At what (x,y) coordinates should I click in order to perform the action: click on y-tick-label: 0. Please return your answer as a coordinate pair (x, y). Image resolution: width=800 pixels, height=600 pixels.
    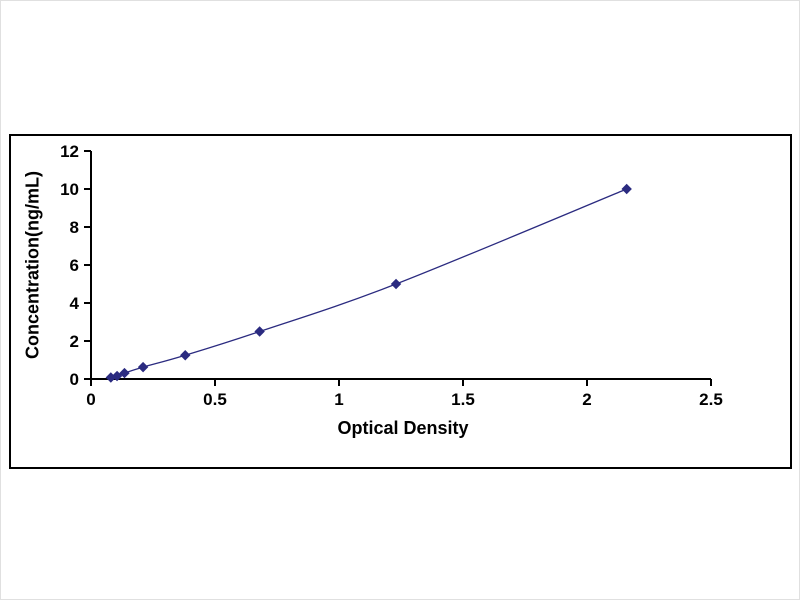
    Looking at the image, I should click on (74, 379).